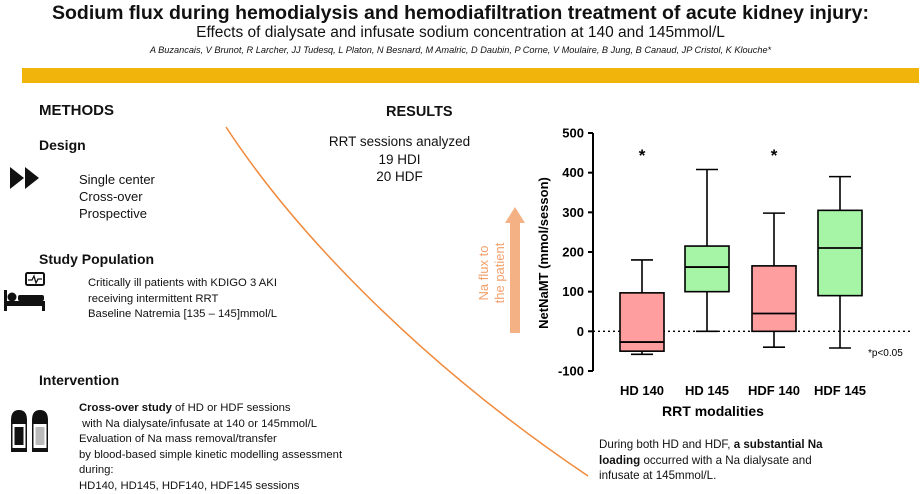 The height and width of the screenshot is (494, 921). What do you see at coordinates (573, 172) in the screenshot?
I see `y-tick-label: 400` at bounding box center [573, 172].